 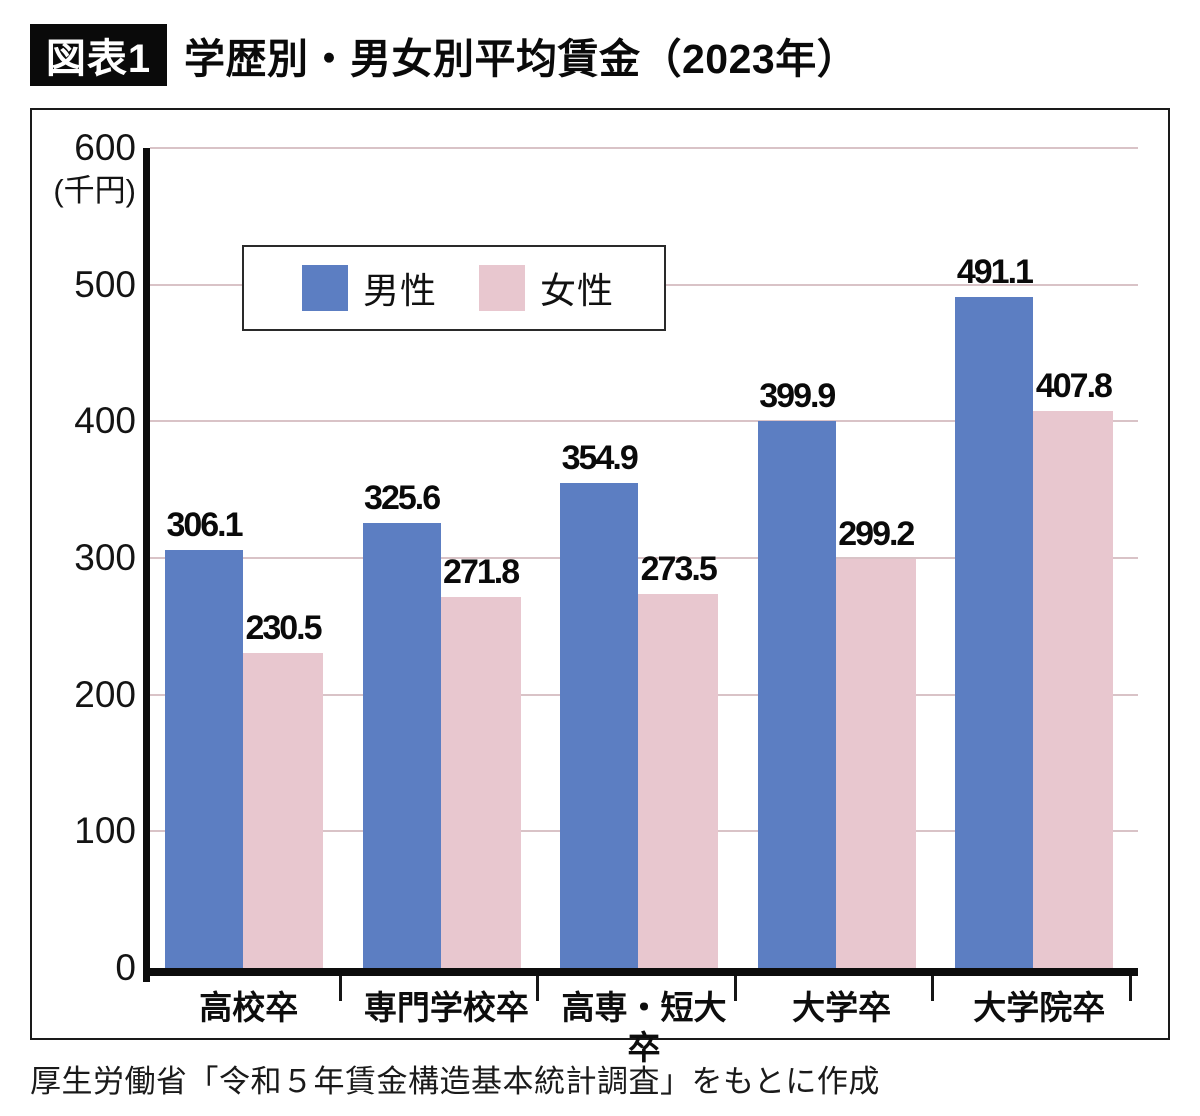 I want to click on value-label-female-3: 273.5, so click(x=679, y=569).